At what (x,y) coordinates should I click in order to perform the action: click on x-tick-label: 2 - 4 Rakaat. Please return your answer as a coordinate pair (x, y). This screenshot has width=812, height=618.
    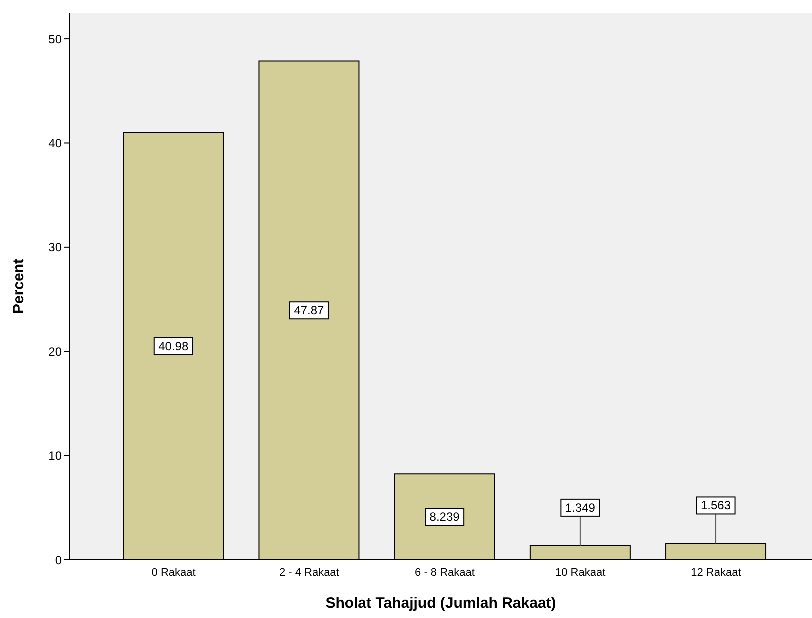
    Looking at the image, I should click on (309, 572).